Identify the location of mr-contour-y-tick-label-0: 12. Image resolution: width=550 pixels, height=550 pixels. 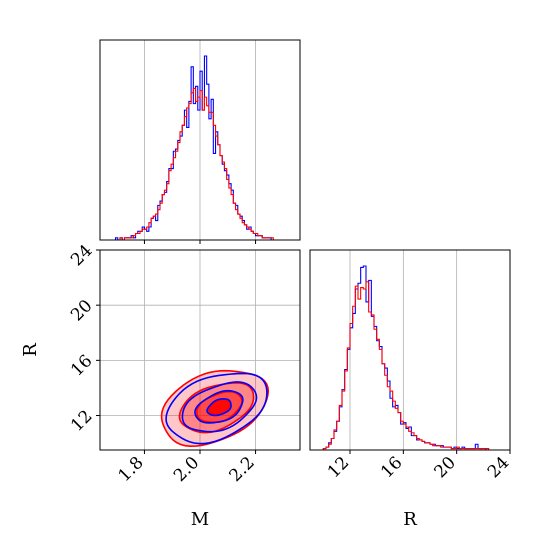
(81, 420).